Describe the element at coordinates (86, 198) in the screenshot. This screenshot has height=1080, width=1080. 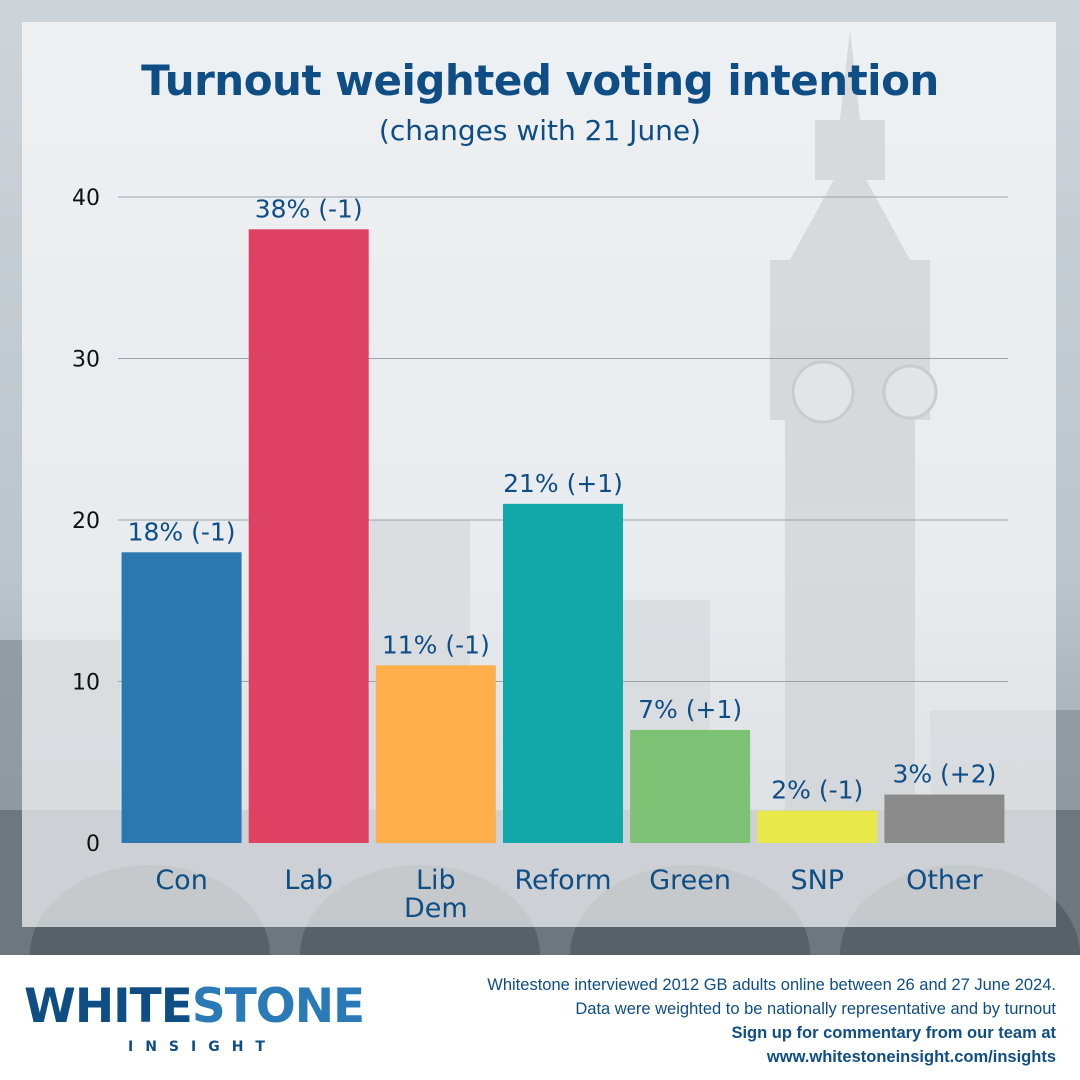
I see `y-tick-label: 40` at that location.